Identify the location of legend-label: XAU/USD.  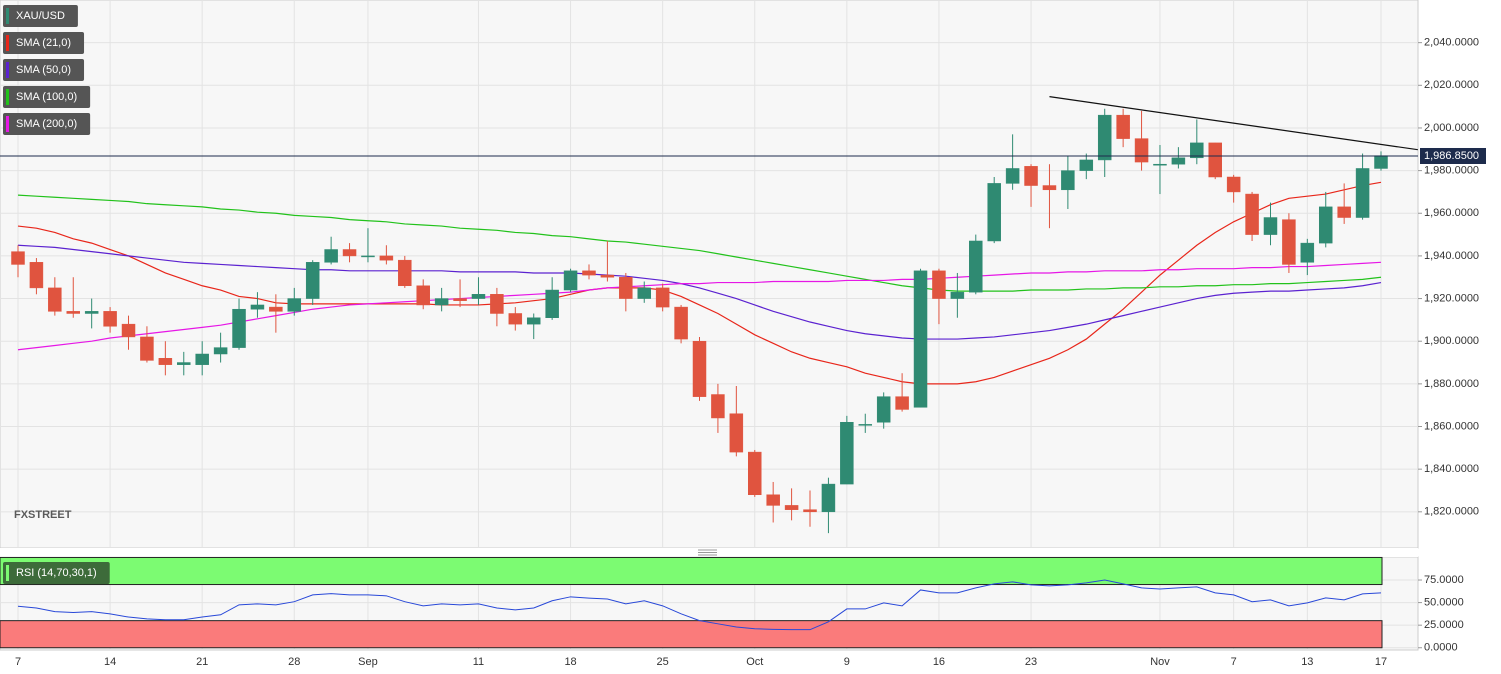
(40, 16).